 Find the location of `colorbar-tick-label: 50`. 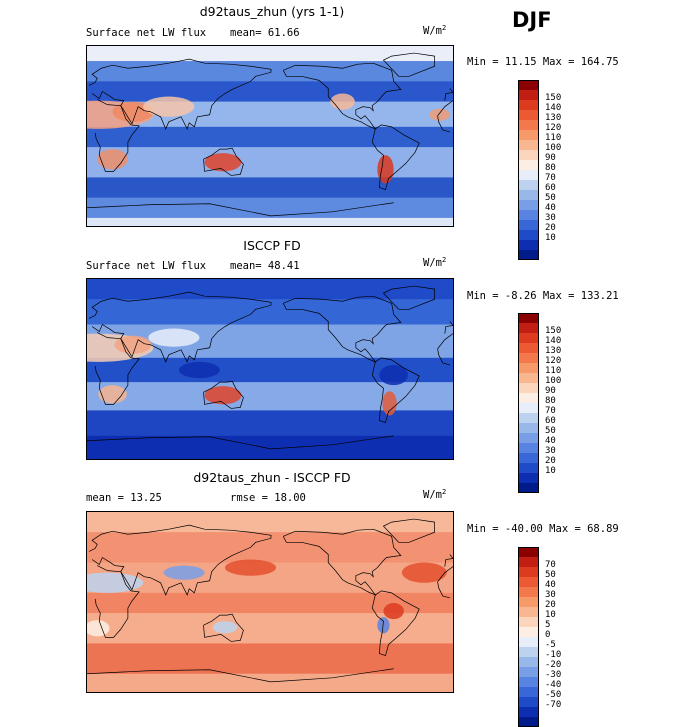

colorbar-tick-label: 50 is located at coordinates (550, 431).